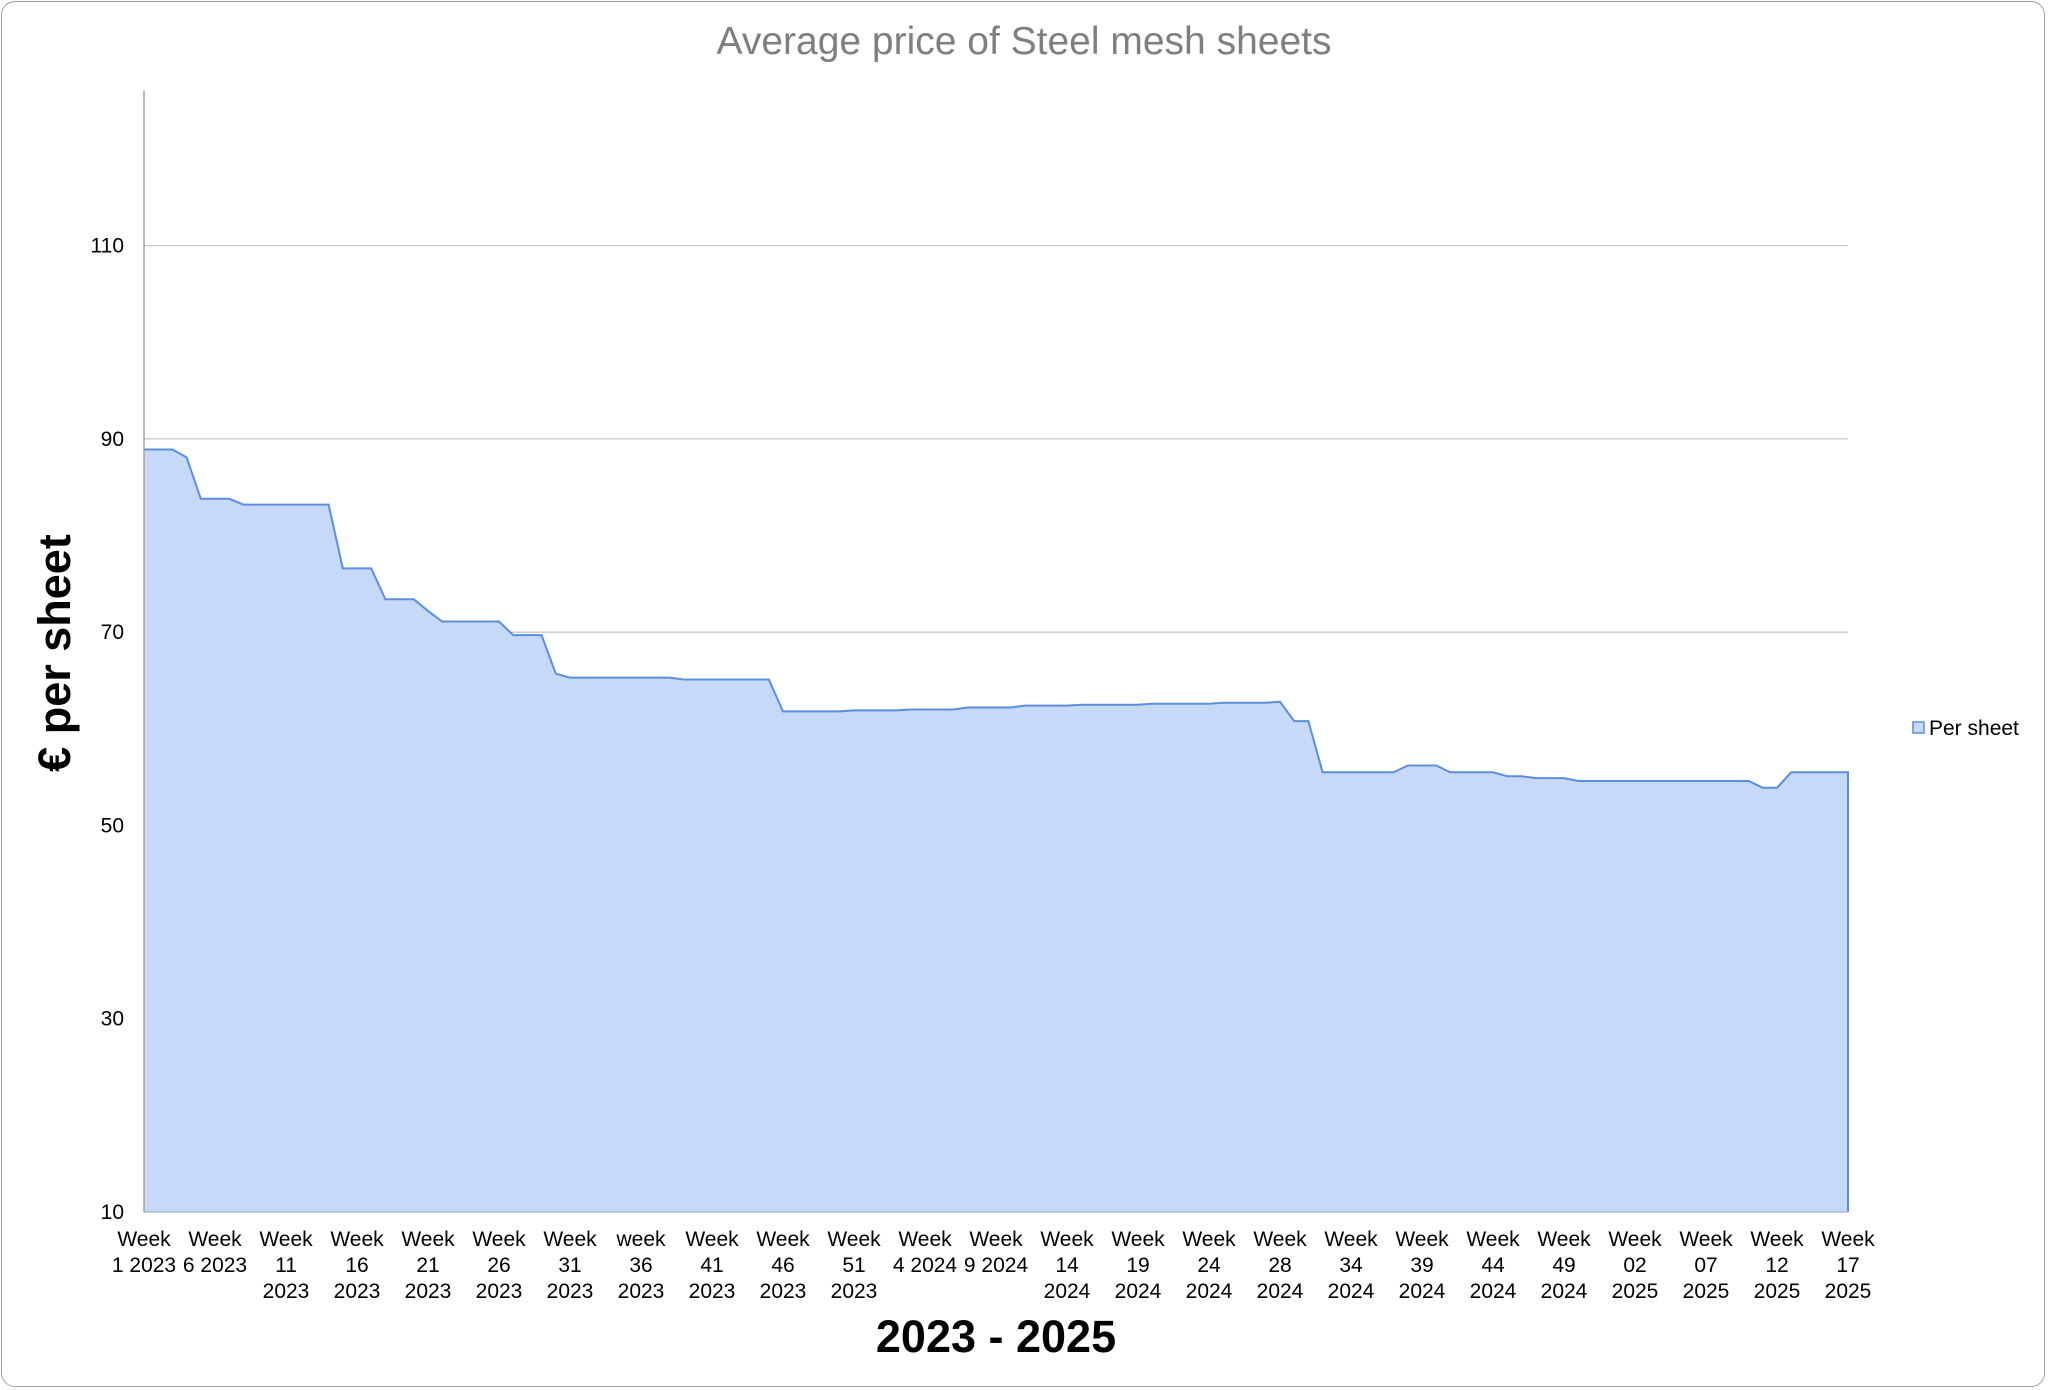 This screenshot has height=1390, width=2048. What do you see at coordinates (1138, 1265) in the screenshot?
I see `x-tick-label: Week 19 2024` at bounding box center [1138, 1265].